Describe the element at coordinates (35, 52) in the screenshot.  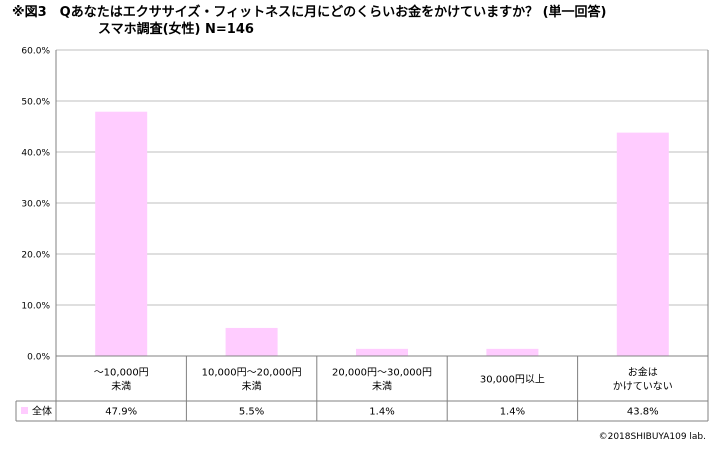
I see `y-tick-label: 60.0%` at that location.